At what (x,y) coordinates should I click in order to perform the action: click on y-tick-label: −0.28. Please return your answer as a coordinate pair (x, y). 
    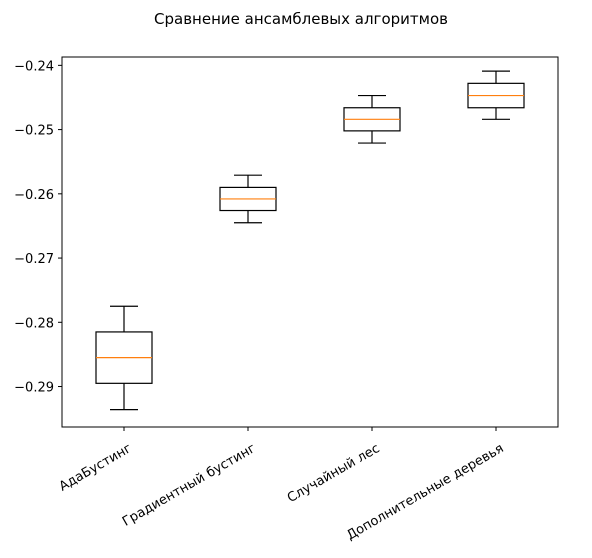
    Looking at the image, I should click on (34, 323).